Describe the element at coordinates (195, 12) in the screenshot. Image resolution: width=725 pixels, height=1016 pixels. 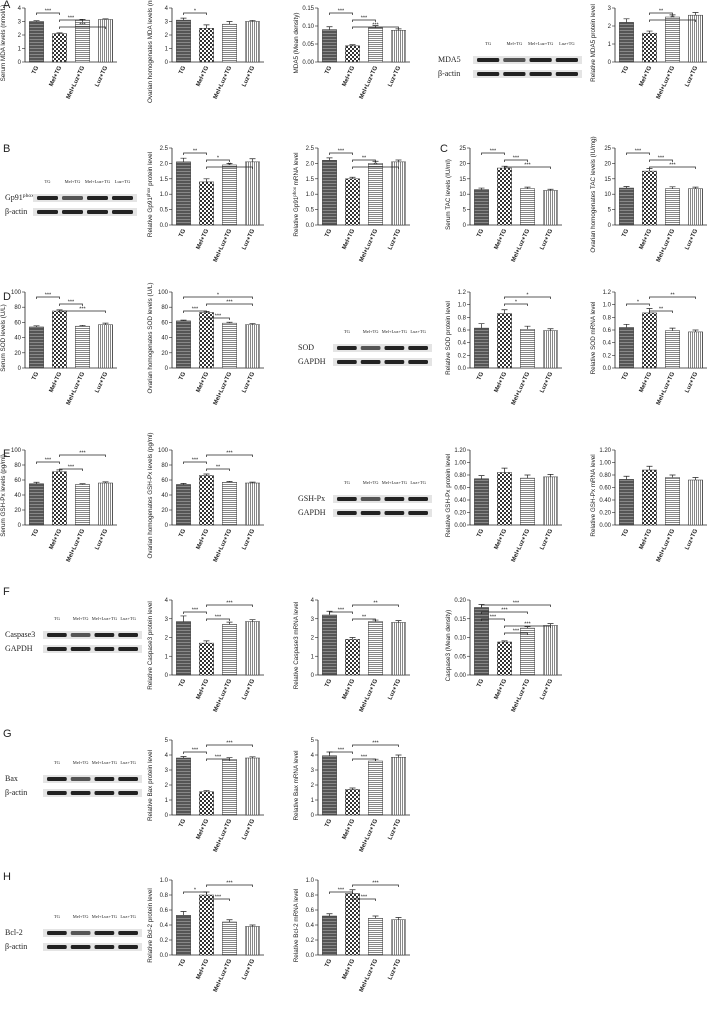
I see `significance-label: *` at that location.